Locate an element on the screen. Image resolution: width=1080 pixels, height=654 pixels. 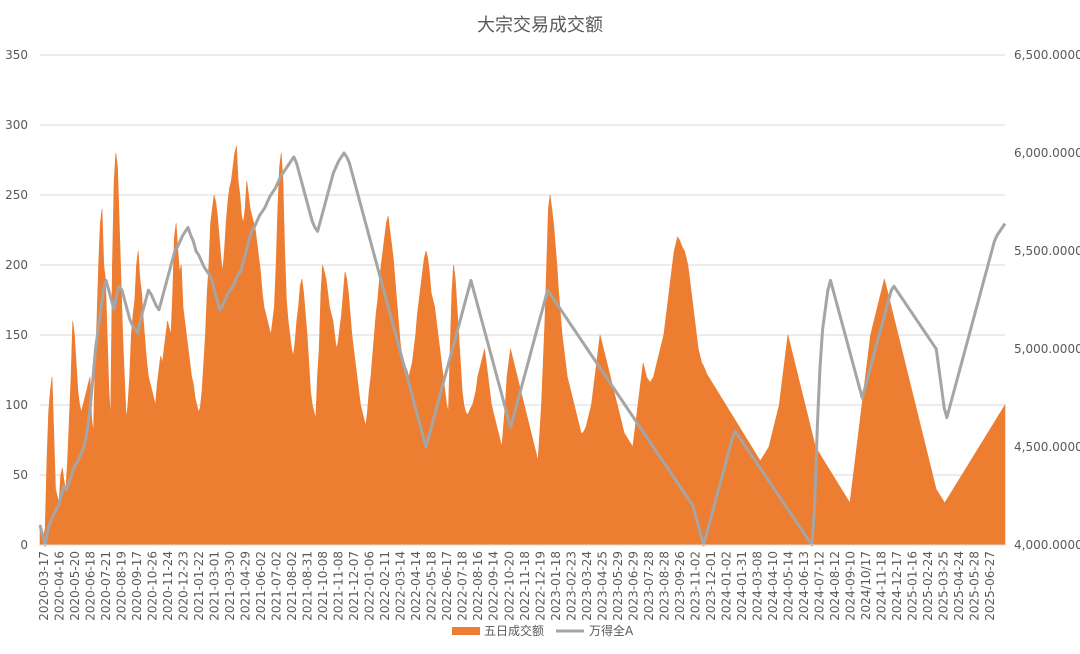
x-tick-label: 2024-12-17 is located at coordinates (897, 586).